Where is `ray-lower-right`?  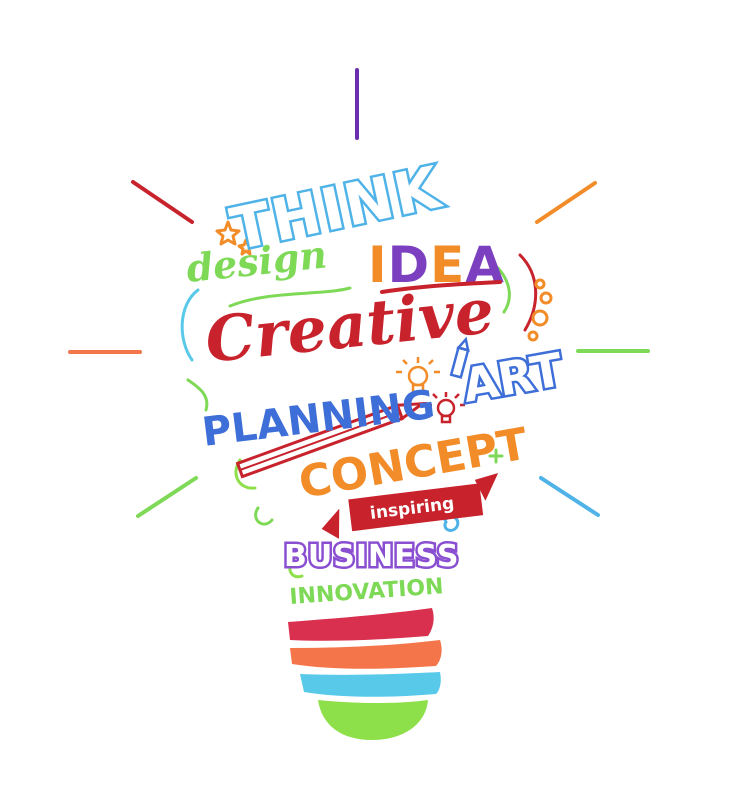 ray-lower-right is located at coordinates (569, 496).